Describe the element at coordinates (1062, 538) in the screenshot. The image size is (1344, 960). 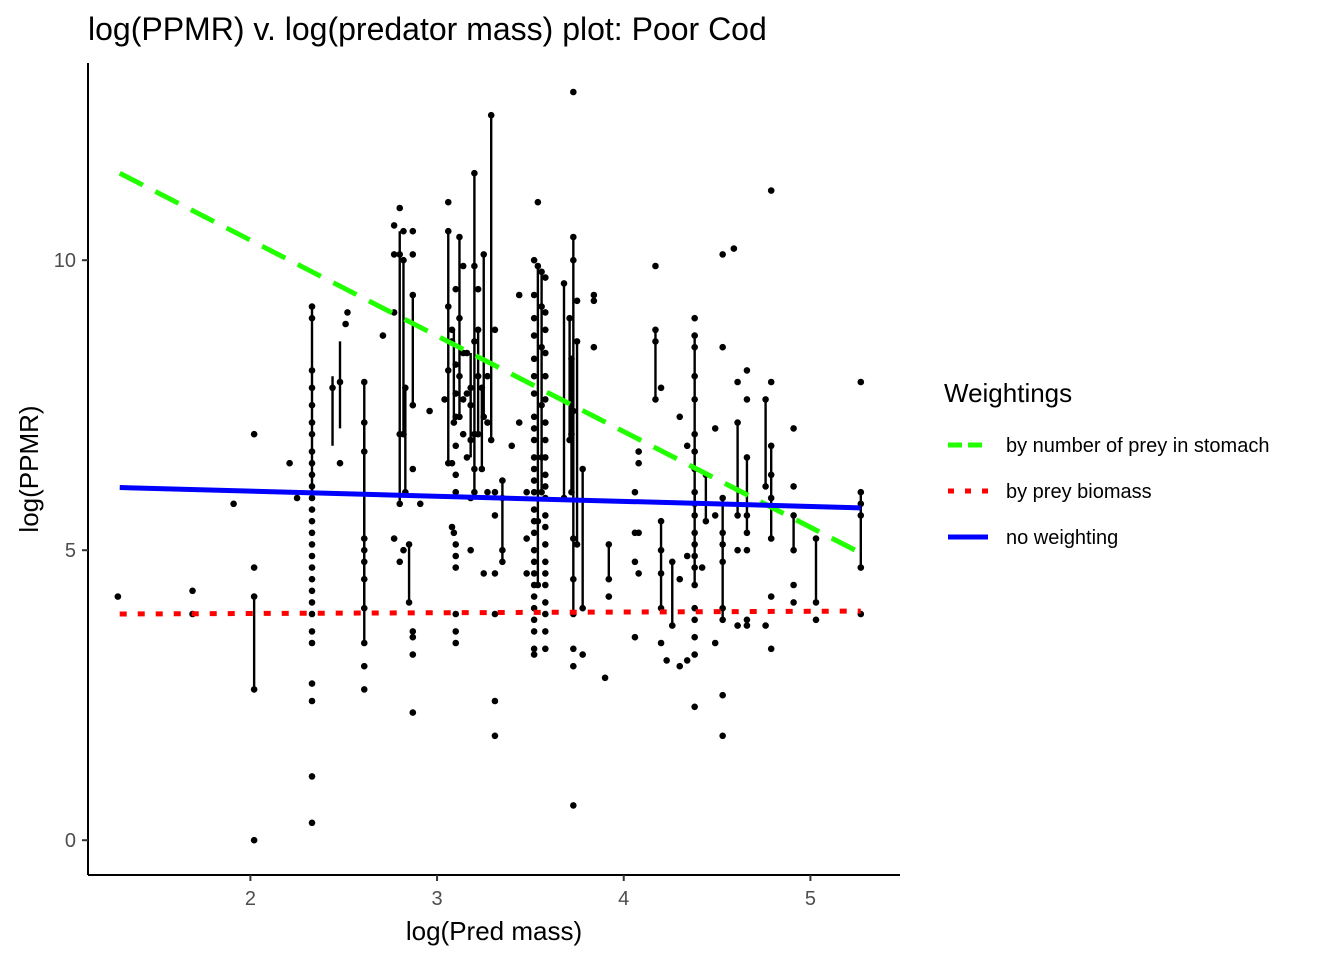
I see `legend-label-2: no weighting` at that location.